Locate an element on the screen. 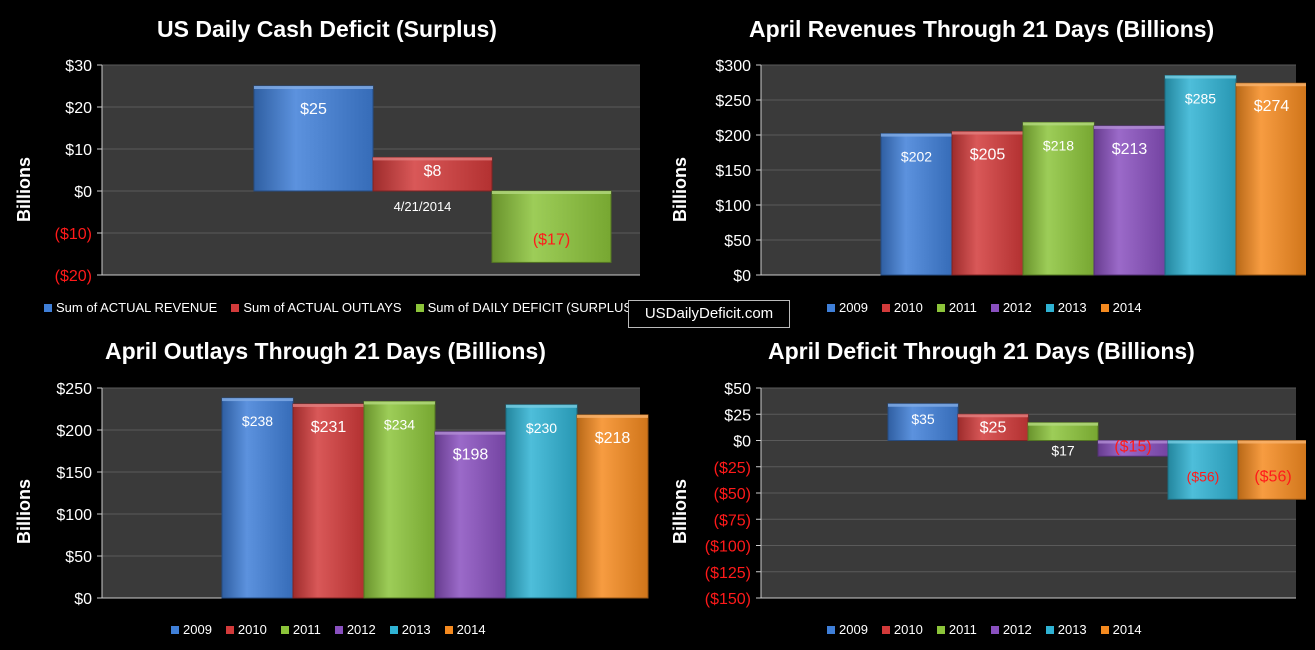  watermark: USDailyDeficit.com is located at coordinates (709, 314).